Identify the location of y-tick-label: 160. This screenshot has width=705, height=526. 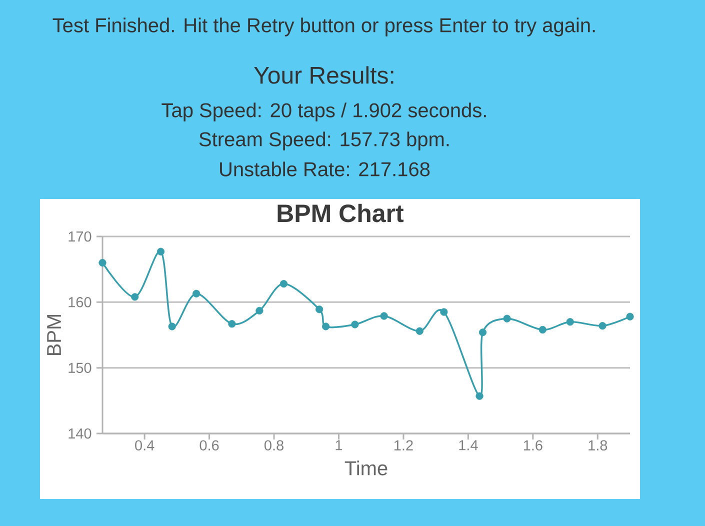
(80, 302).